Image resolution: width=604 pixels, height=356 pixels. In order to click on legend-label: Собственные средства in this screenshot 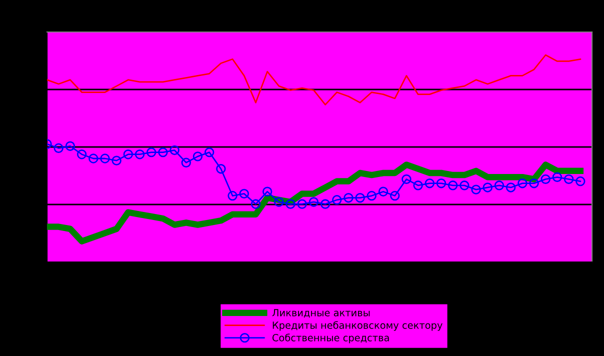, I will do `click(330, 339)`.